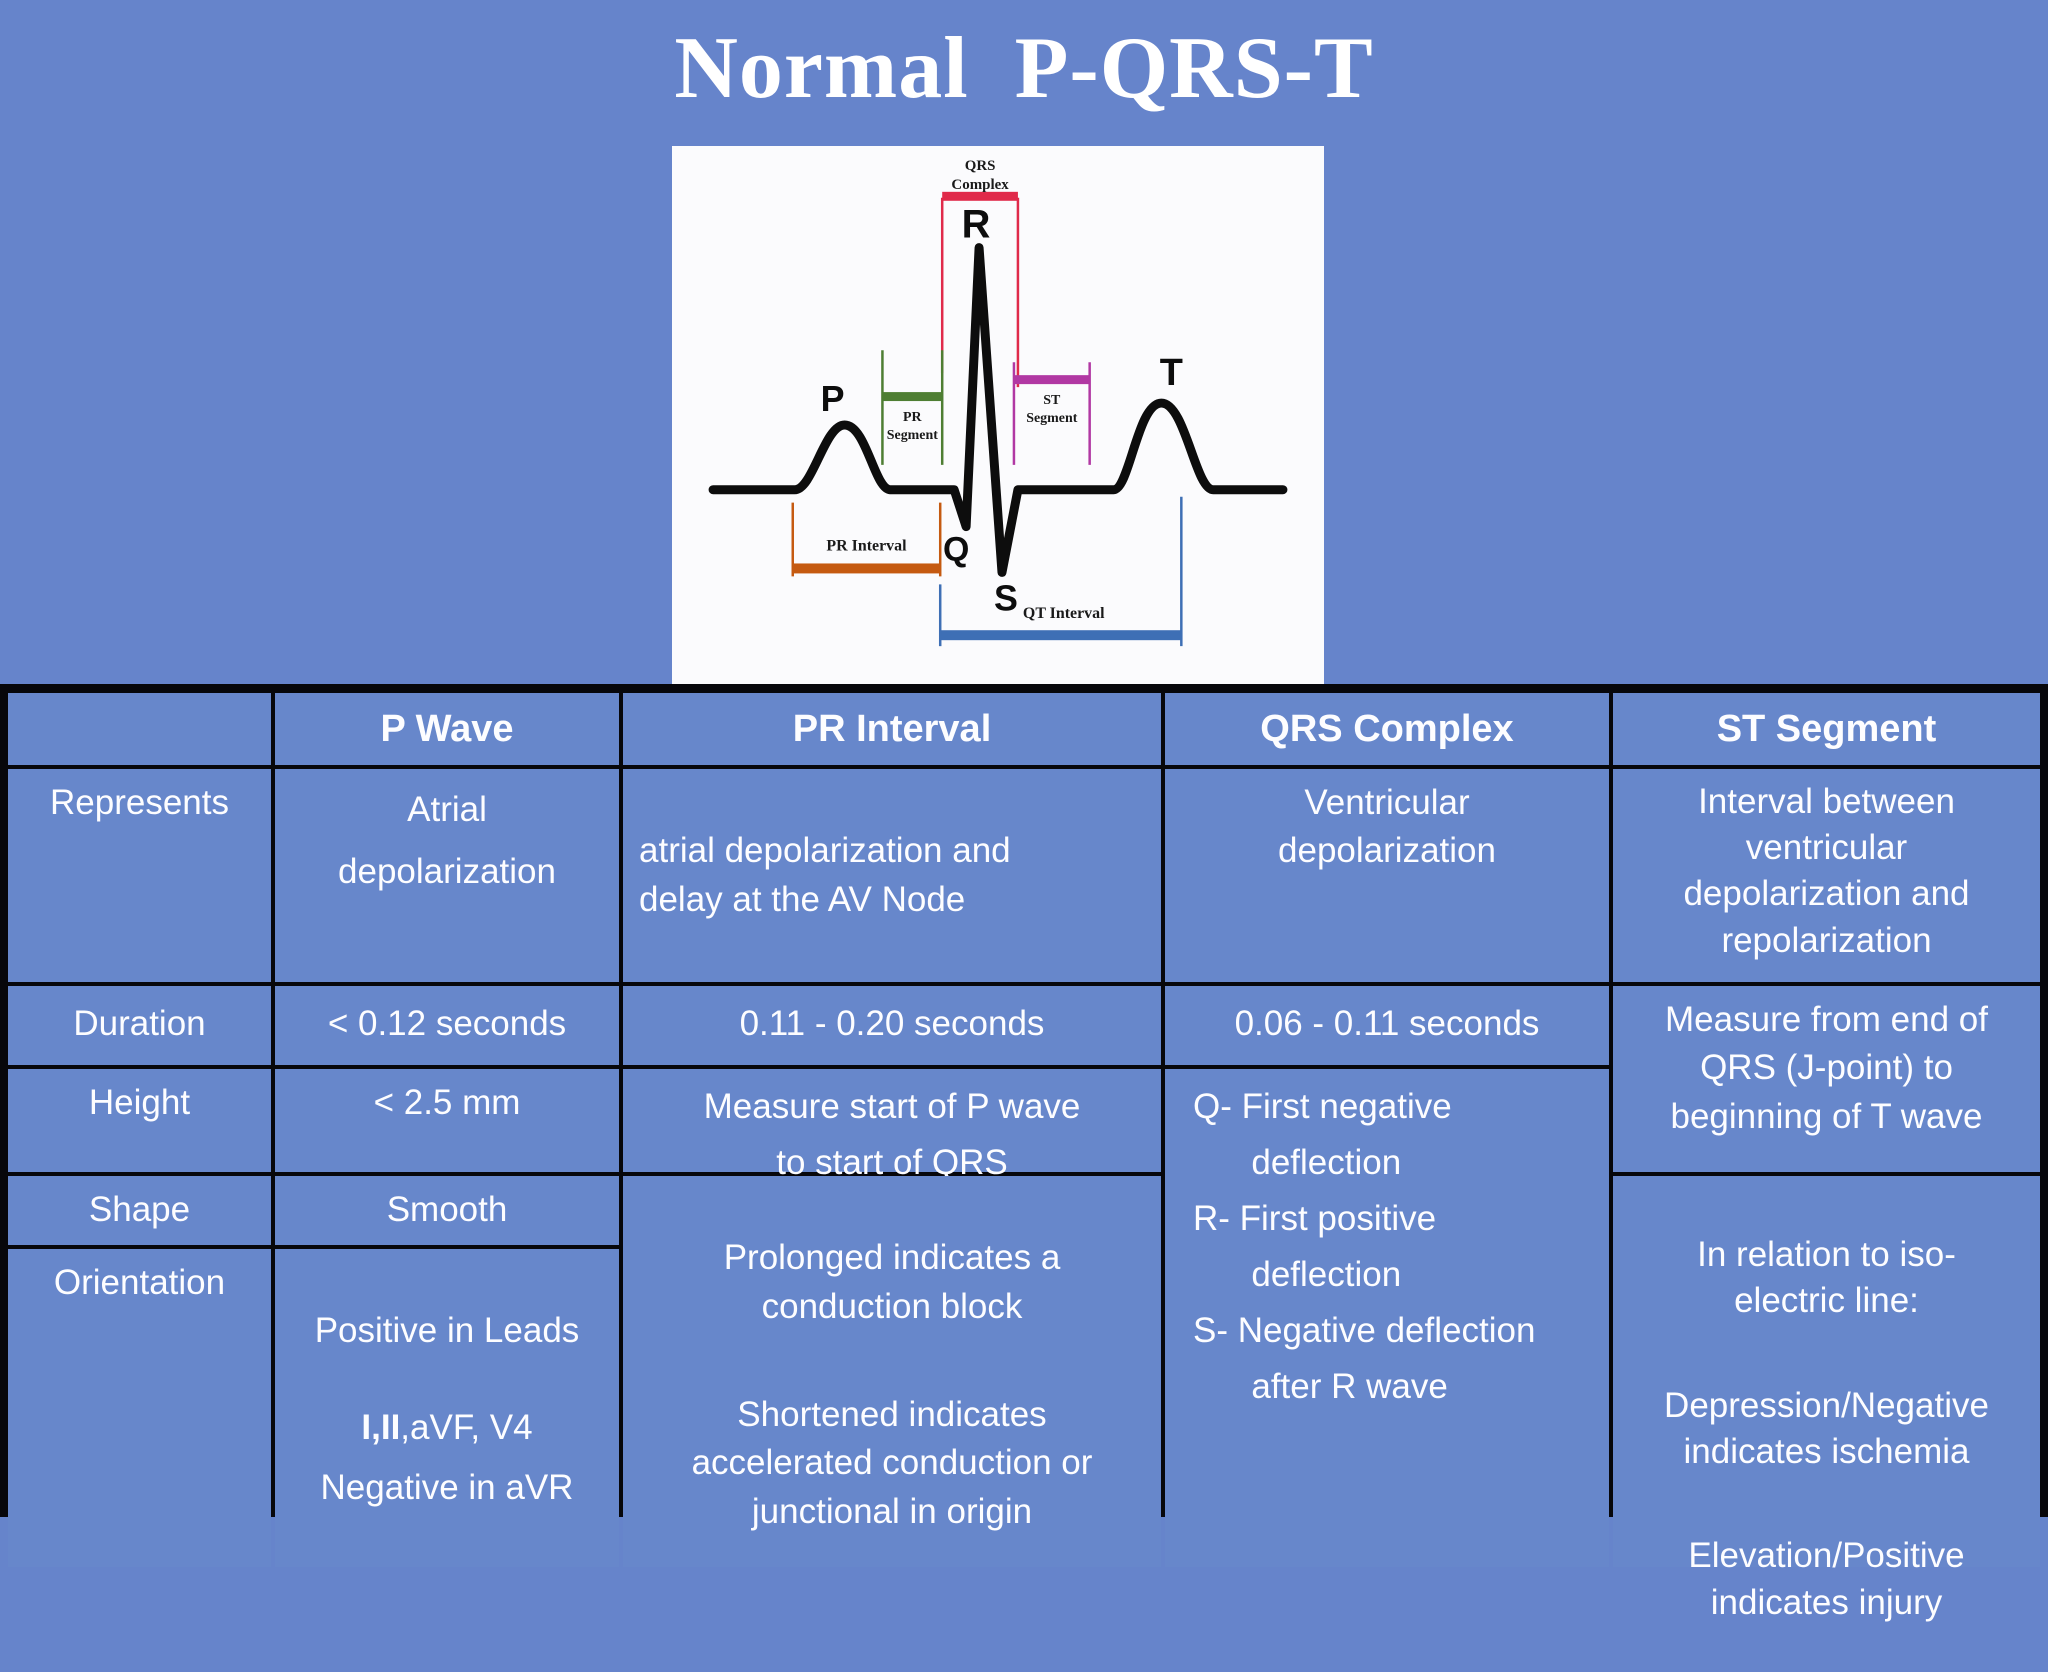 This screenshot has width=2048, height=1672. I want to click on cell-p-orientation-leads: I,II,aVF, V4, so click(446, 1427).